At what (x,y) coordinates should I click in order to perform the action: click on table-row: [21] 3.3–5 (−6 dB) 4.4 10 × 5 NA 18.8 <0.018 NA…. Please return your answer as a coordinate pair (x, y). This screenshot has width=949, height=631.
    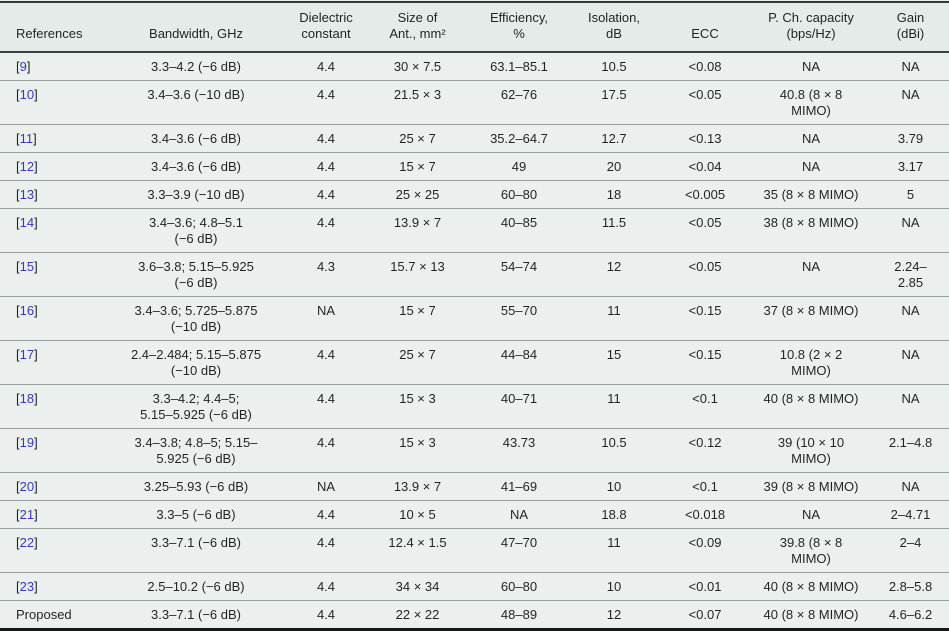
    Looking at the image, I should click on (474, 514).